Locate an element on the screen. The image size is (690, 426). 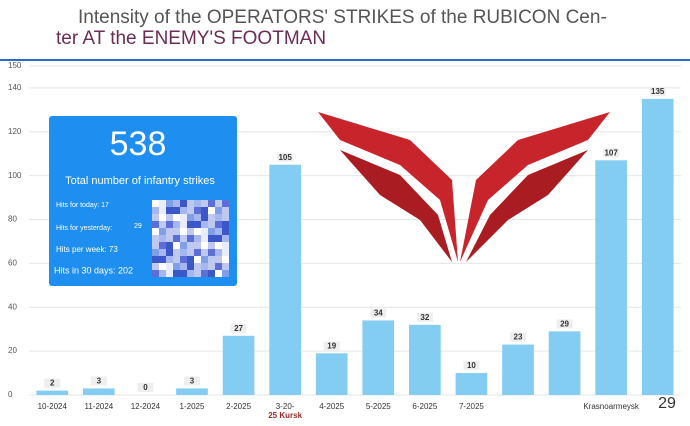
value-label: 3 is located at coordinates (99, 381).